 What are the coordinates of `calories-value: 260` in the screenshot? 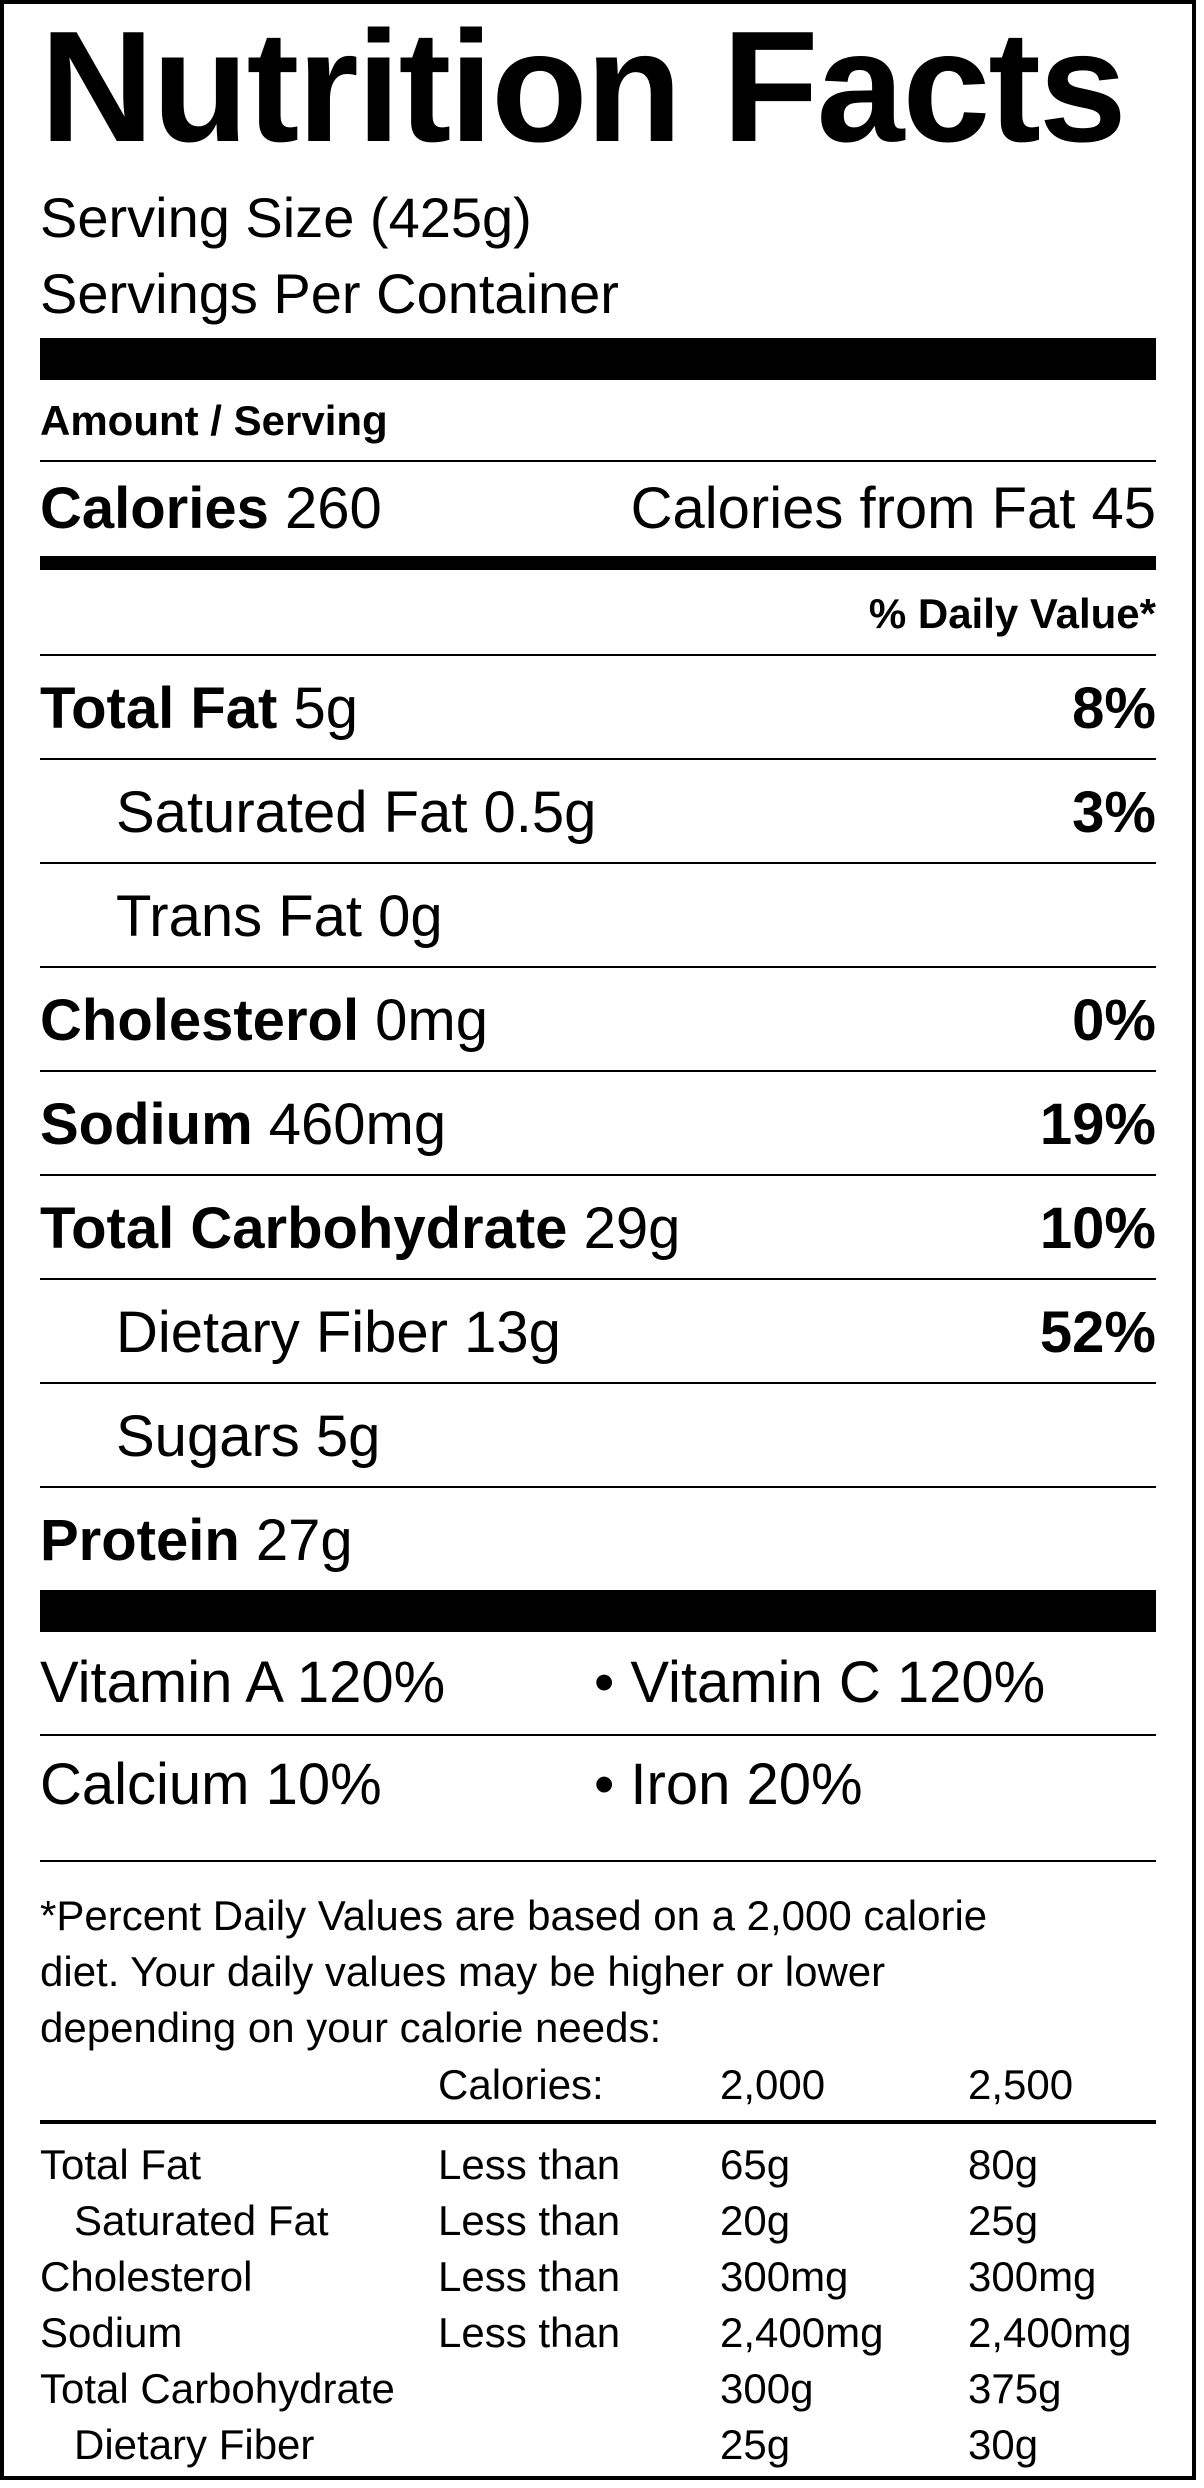 It's located at (333, 508).